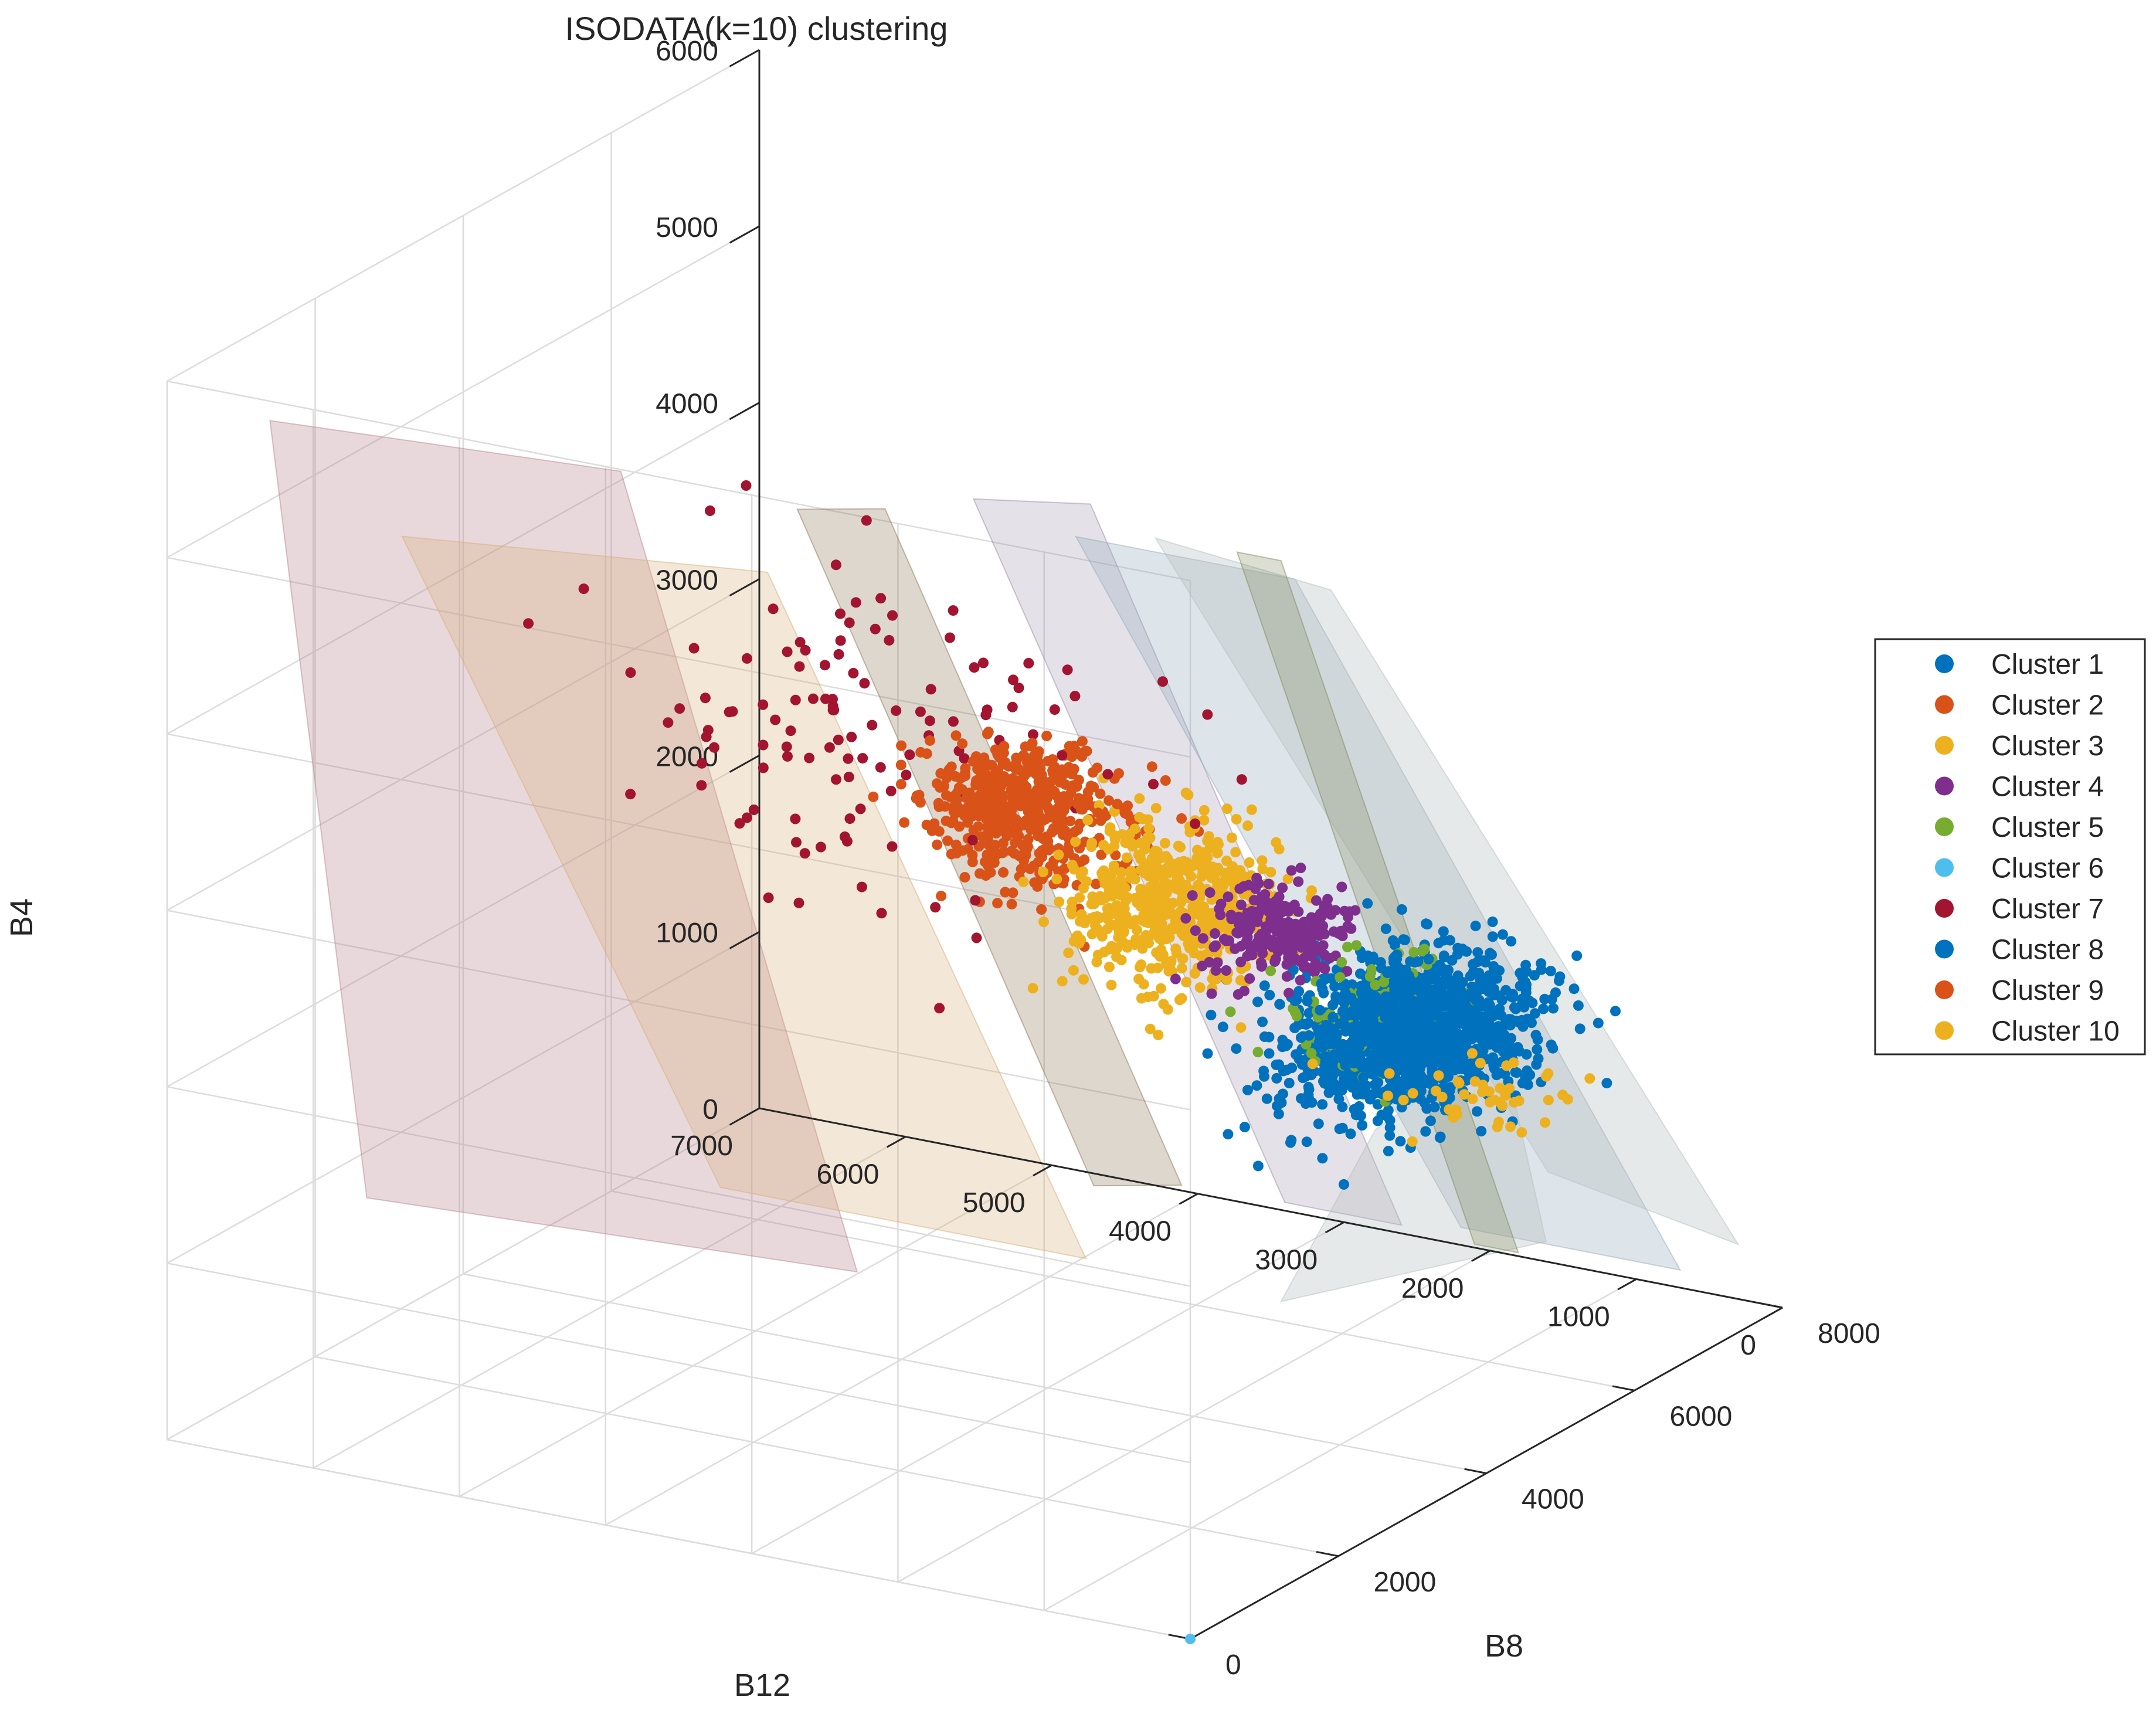  What do you see at coordinates (2047, 909) in the screenshot?
I see `legend-label: Cluster 7` at bounding box center [2047, 909].